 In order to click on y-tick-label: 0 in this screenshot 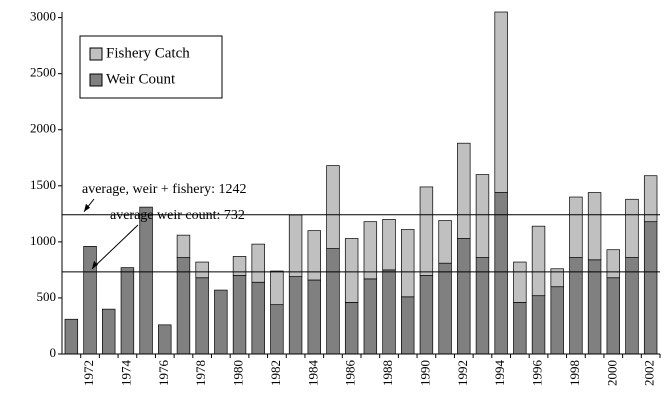, I will do `click(53, 352)`.